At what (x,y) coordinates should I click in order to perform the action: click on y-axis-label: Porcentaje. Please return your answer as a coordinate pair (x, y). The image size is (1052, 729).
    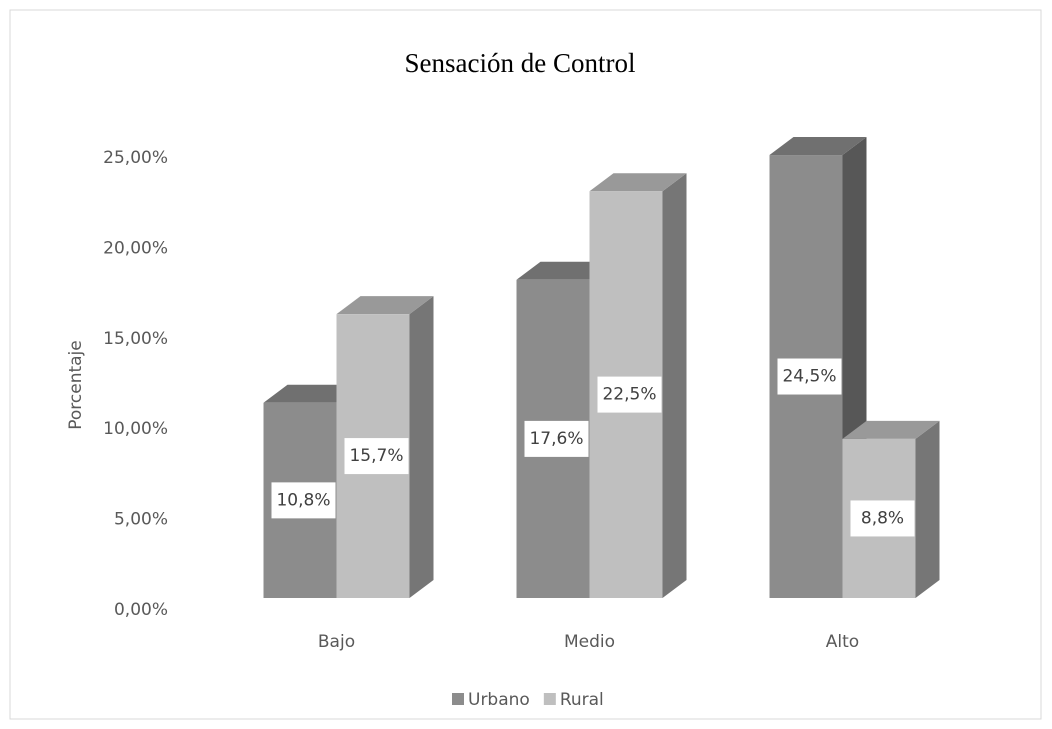
    Looking at the image, I should click on (76, 385).